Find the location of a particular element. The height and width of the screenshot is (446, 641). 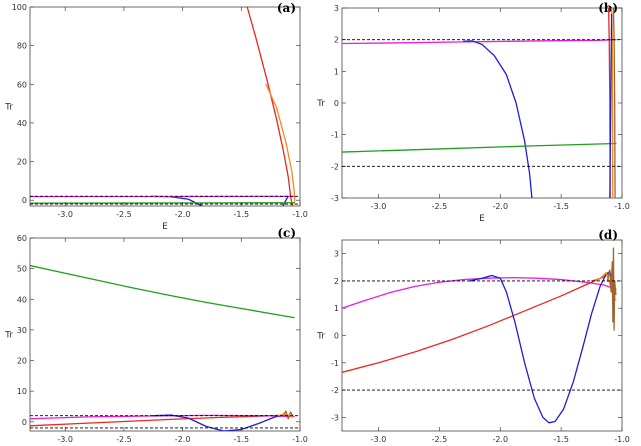

panel-label: (c) is located at coordinates (286, 233).